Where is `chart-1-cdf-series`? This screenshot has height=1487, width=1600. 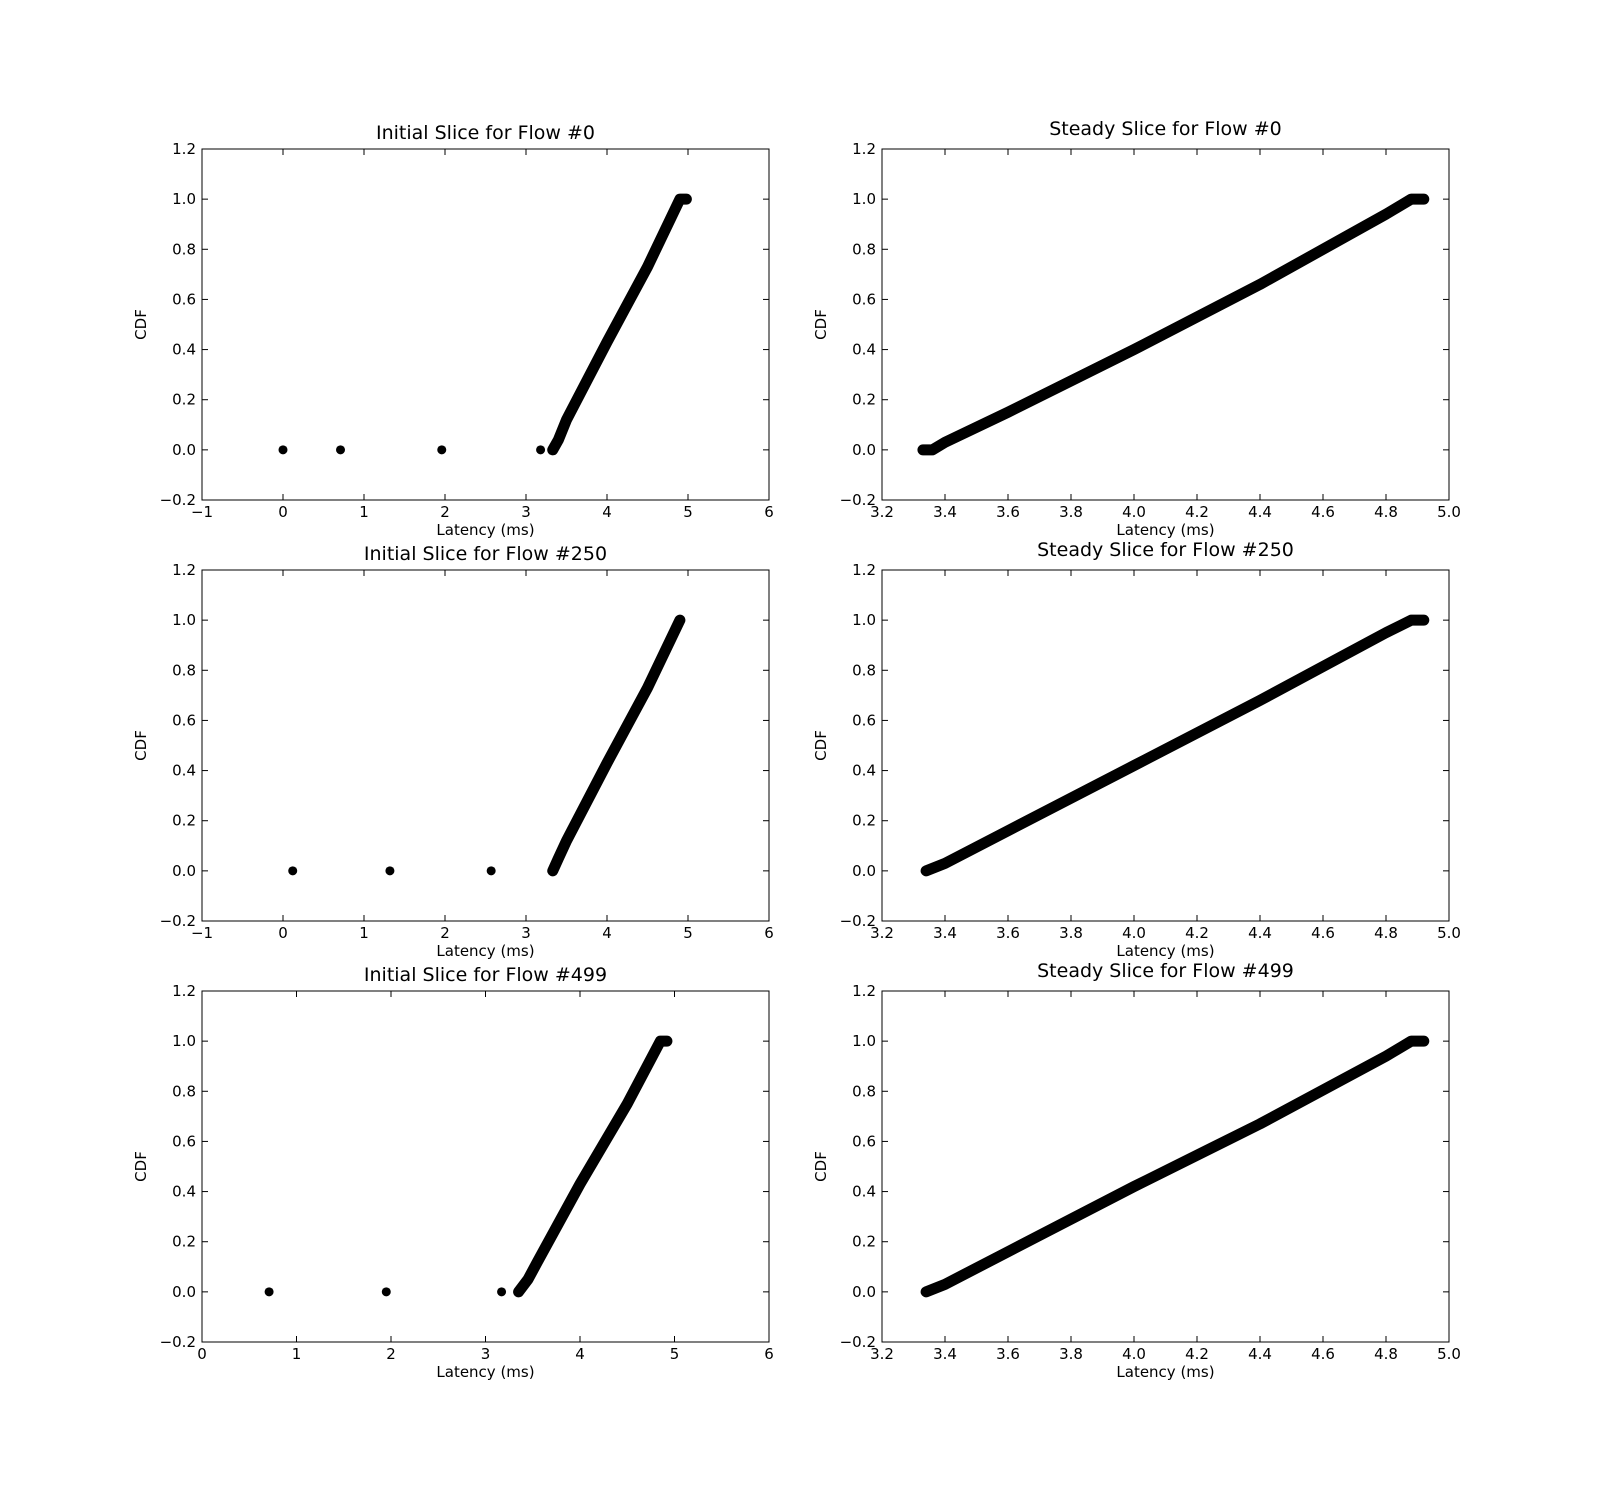 chart-1-cdf-series is located at coordinates (1173, 324).